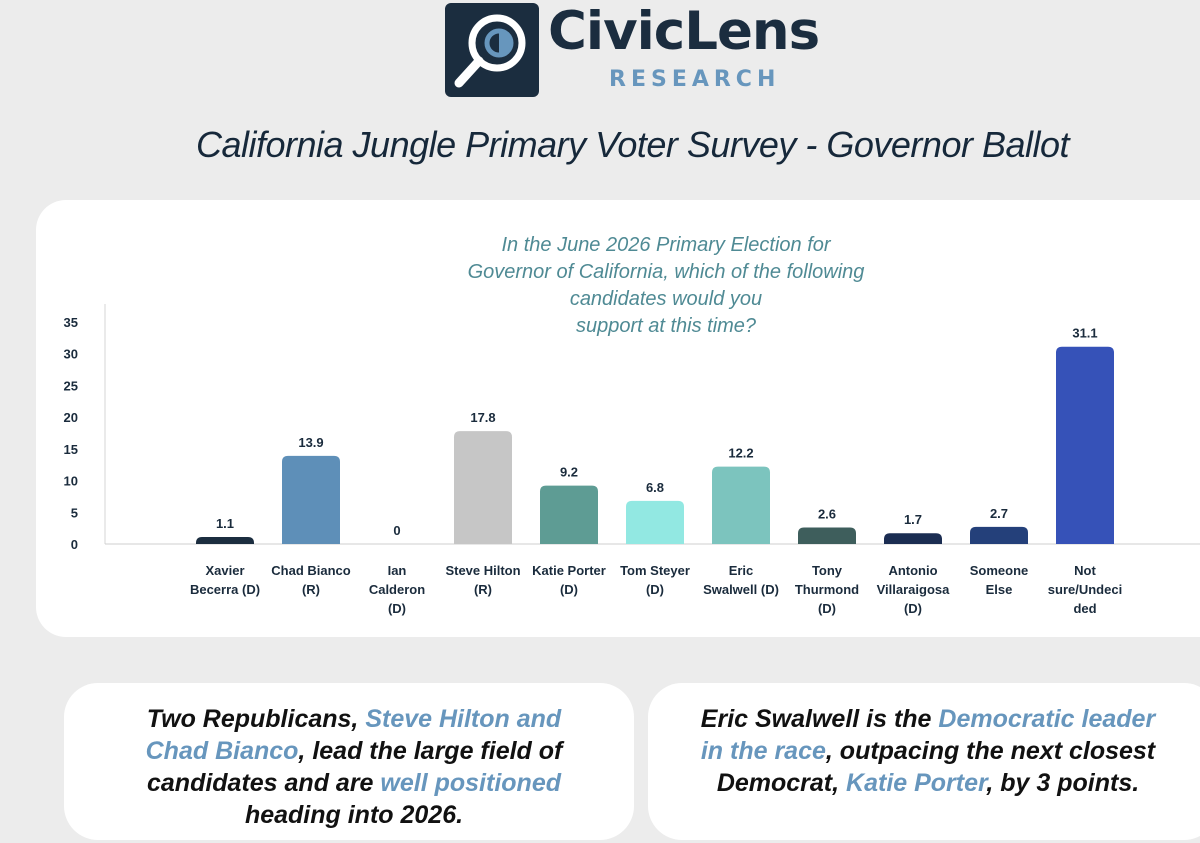 Image resolution: width=1200 pixels, height=843 pixels. Describe the element at coordinates (999, 589) in the screenshot. I see `category-label-9-1: Else` at that location.